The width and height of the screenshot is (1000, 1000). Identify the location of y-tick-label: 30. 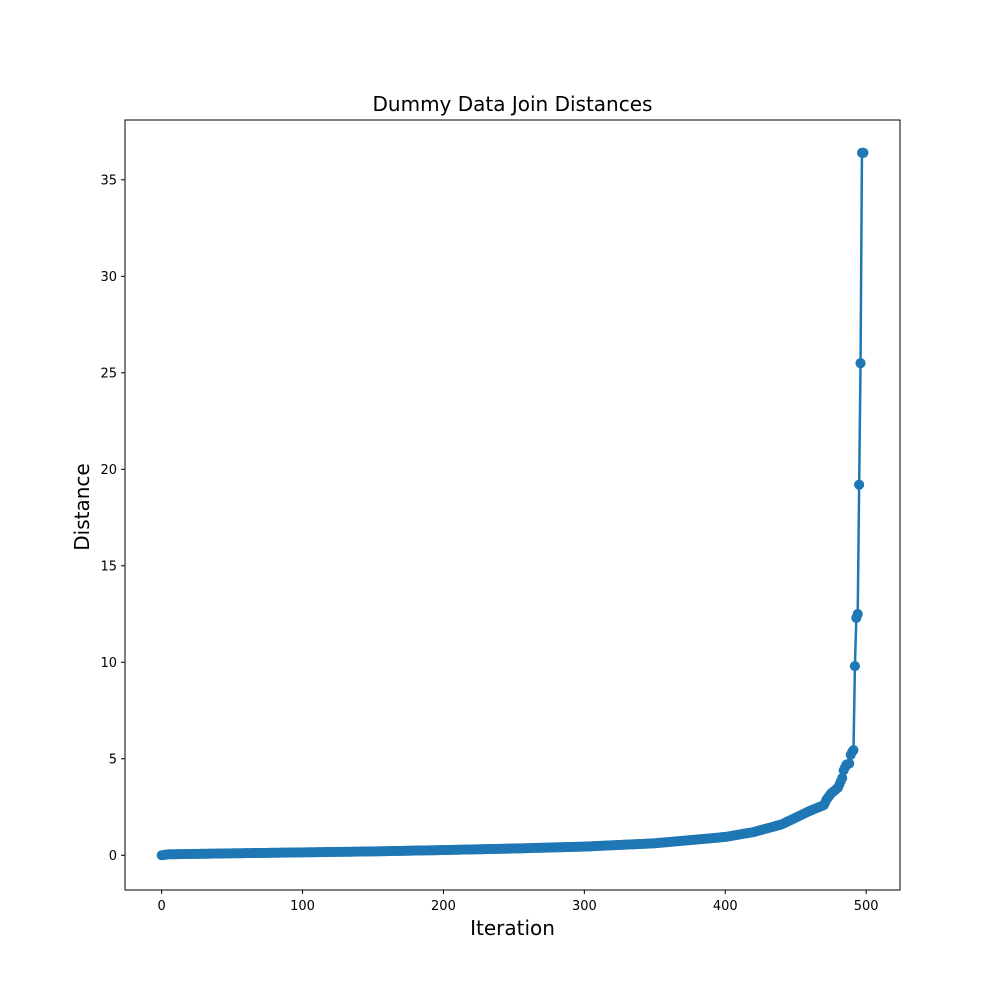
(108, 277).